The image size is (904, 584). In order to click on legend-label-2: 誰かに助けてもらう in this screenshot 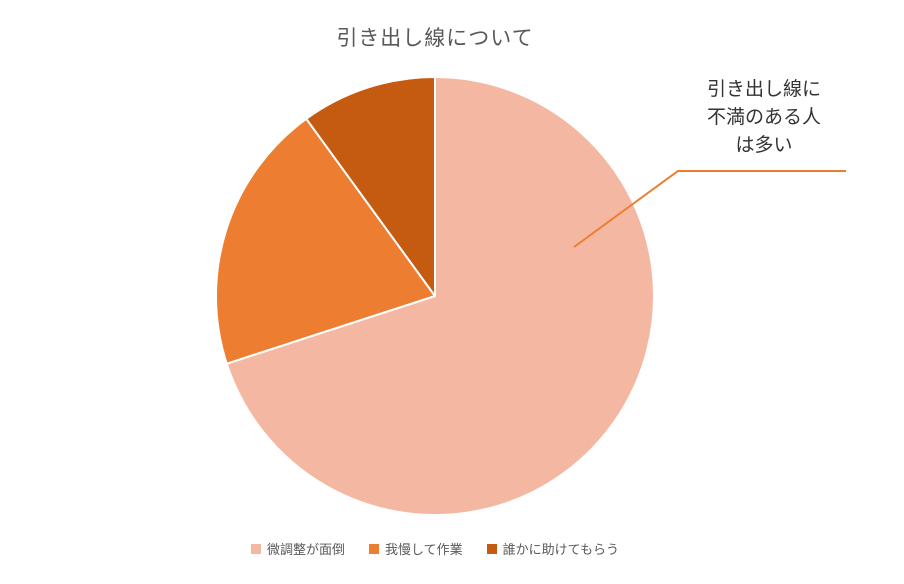, I will do `click(560, 549)`.